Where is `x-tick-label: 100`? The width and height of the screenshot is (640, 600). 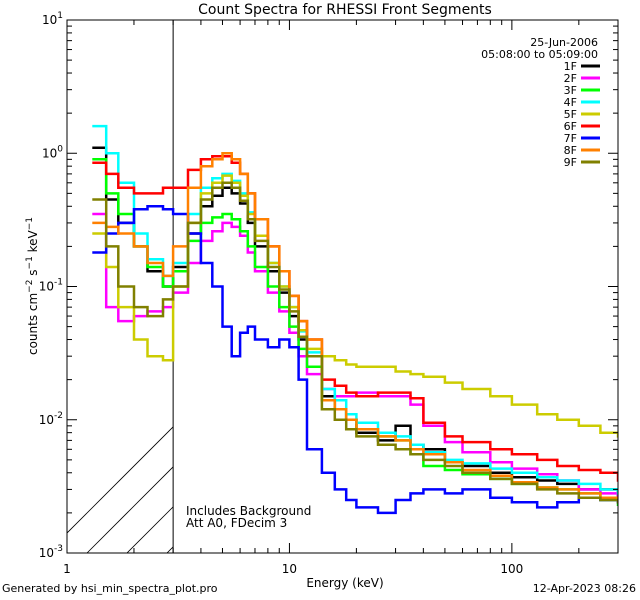 x-tick-label: 100 is located at coordinates (511, 569).